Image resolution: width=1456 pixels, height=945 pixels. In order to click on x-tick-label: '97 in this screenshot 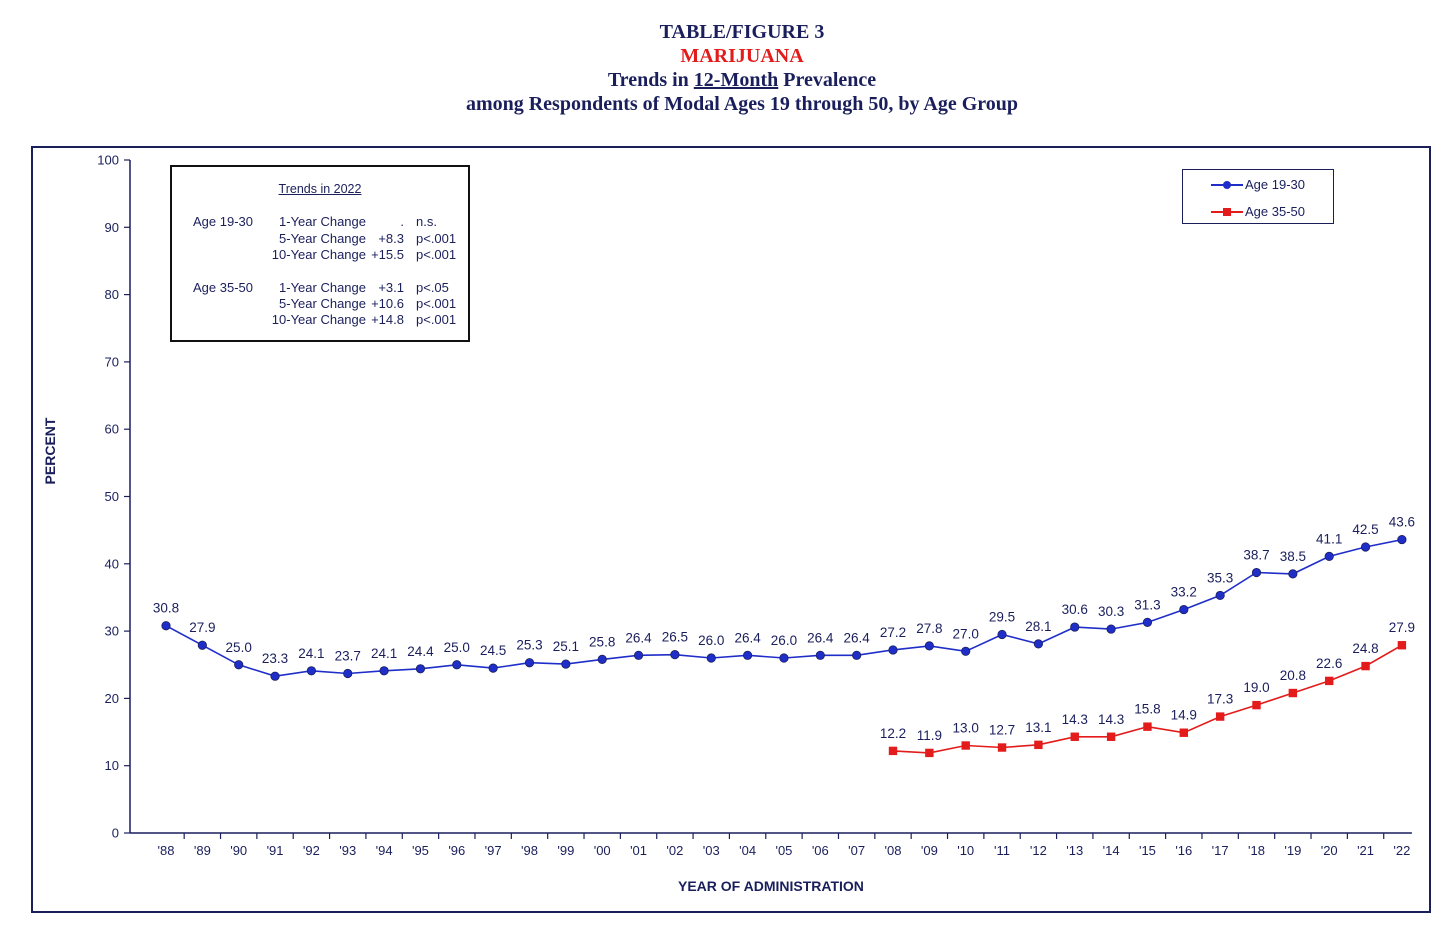, I will do `click(493, 850)`.